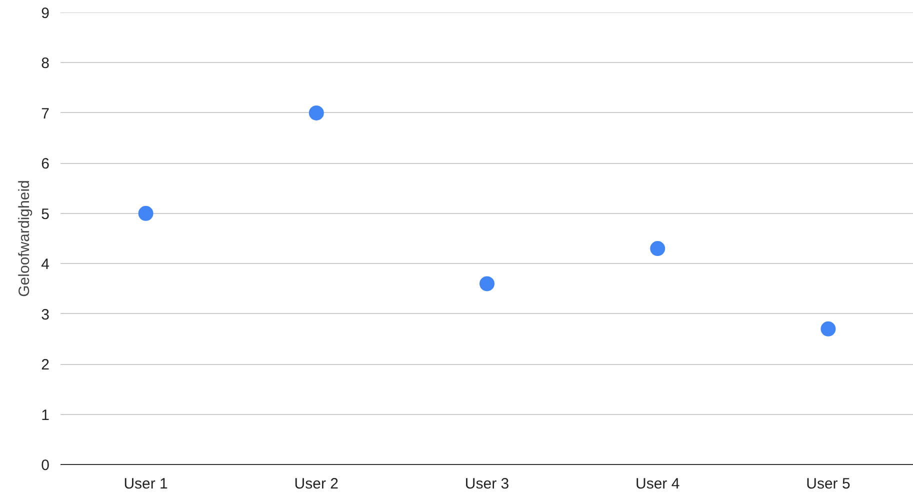 This screenshot has width=913, height=499. What do you see at coordinates (146, 484) in the screenshot?
I see `x-tick-label: User 1` at bounding box center [146, 484].